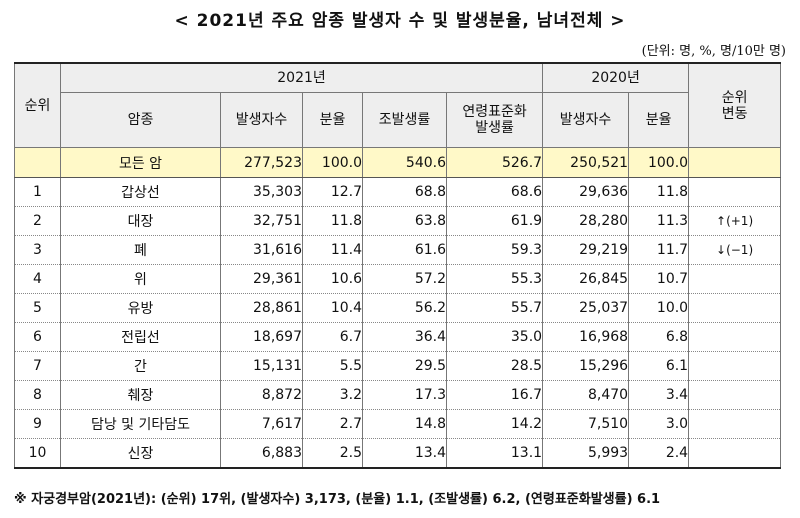 The image size is (800, 518). I want to click on row-share-2020: 6.1, so click(659, 366).